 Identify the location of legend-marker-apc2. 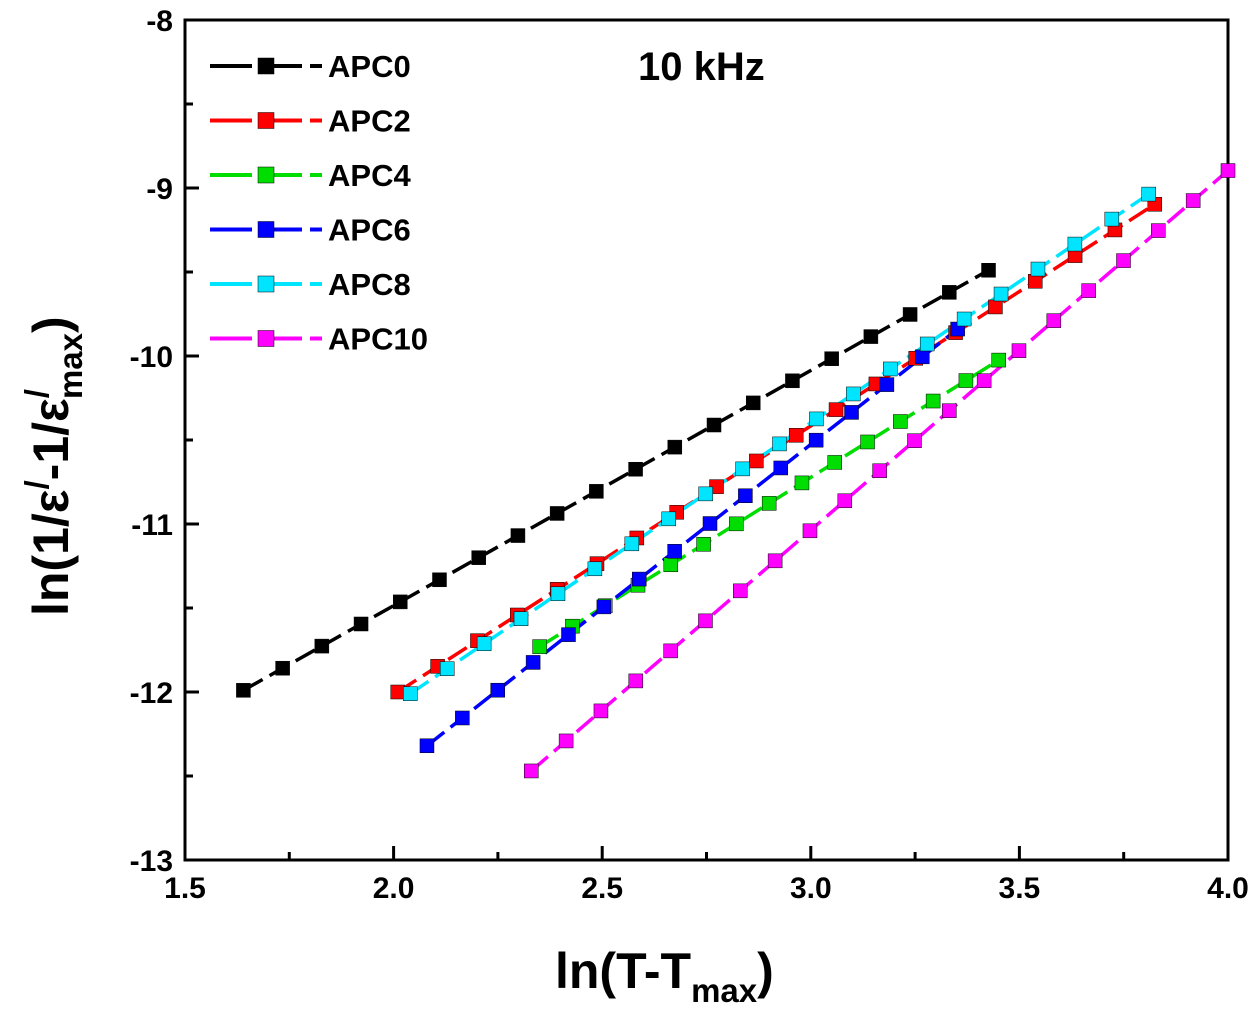
(266, 120).